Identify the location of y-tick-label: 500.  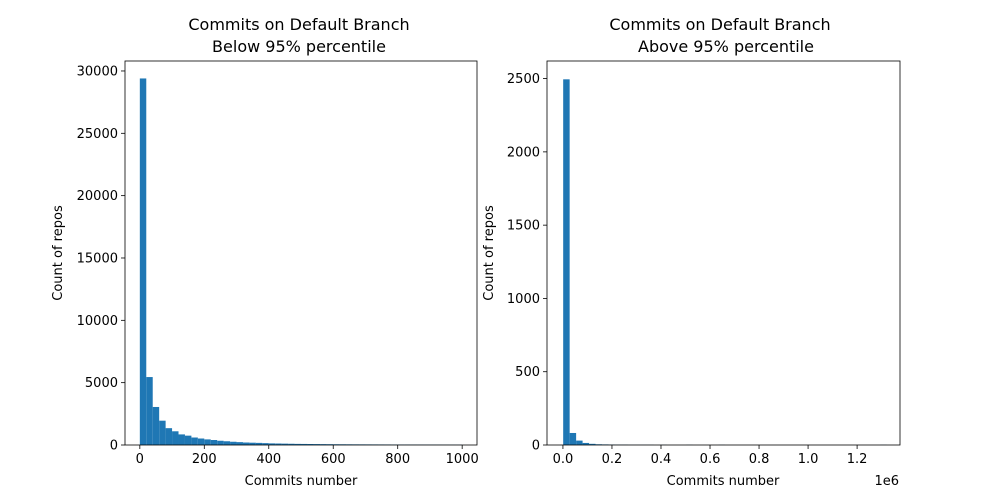
(527, 372).